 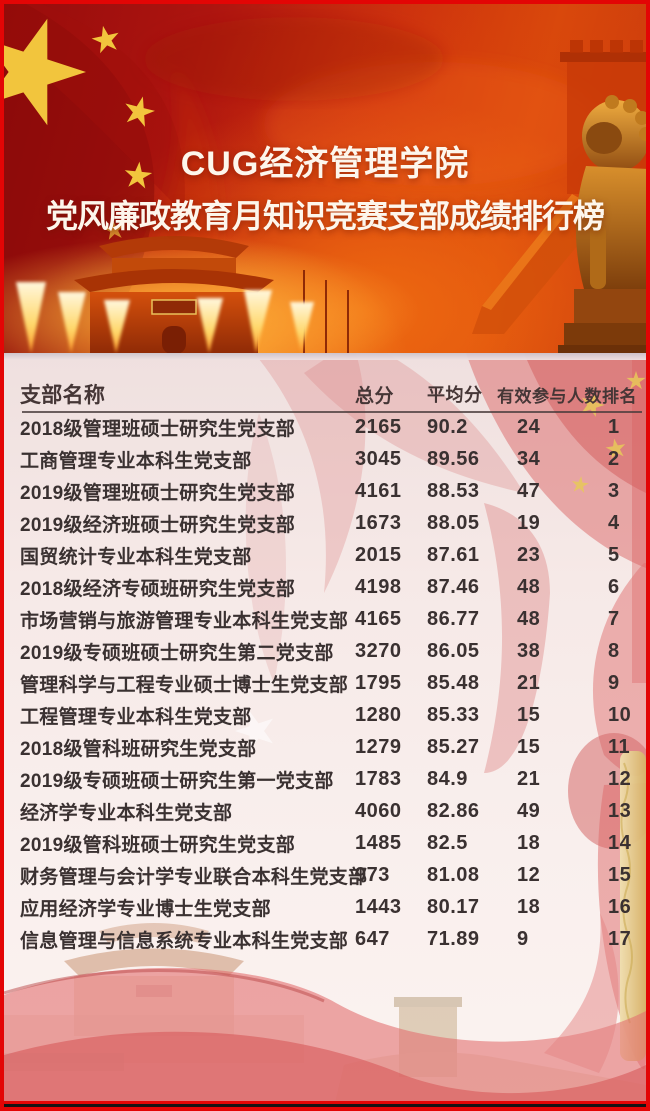 What do you see at coordinates (325, 164) in the screenshot?
I see `poster-title-line1: CUG经济管理学院` at bounding box center [325, 164].